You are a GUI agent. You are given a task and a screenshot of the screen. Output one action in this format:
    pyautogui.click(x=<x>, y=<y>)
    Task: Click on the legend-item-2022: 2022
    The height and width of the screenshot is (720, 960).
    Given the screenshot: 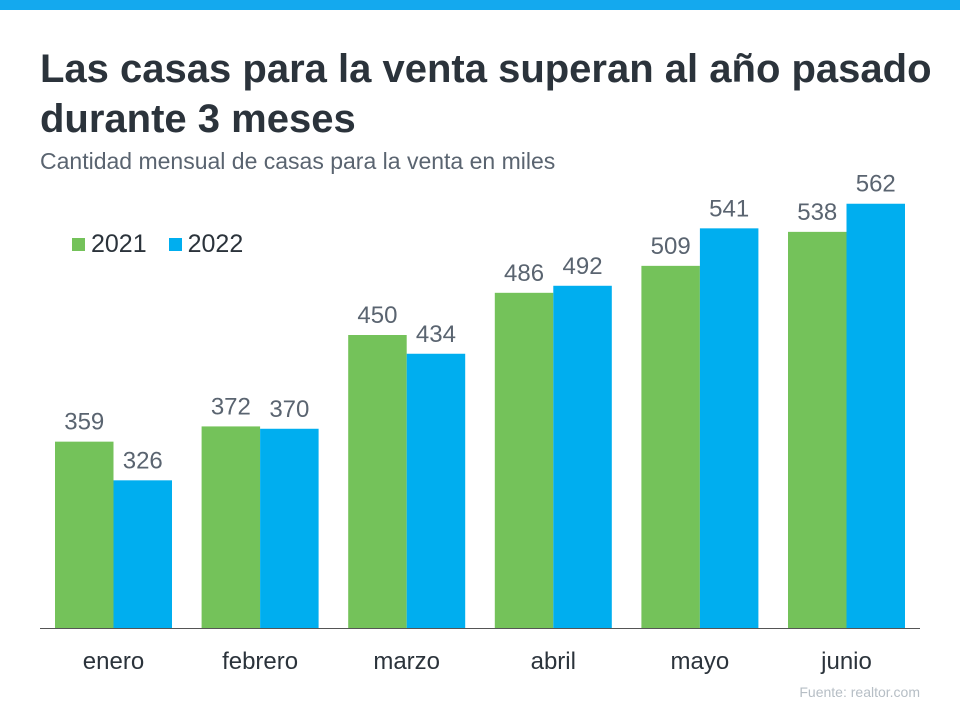 What is the action you would take?
    pyautogui.click(x=206, y=244)
    